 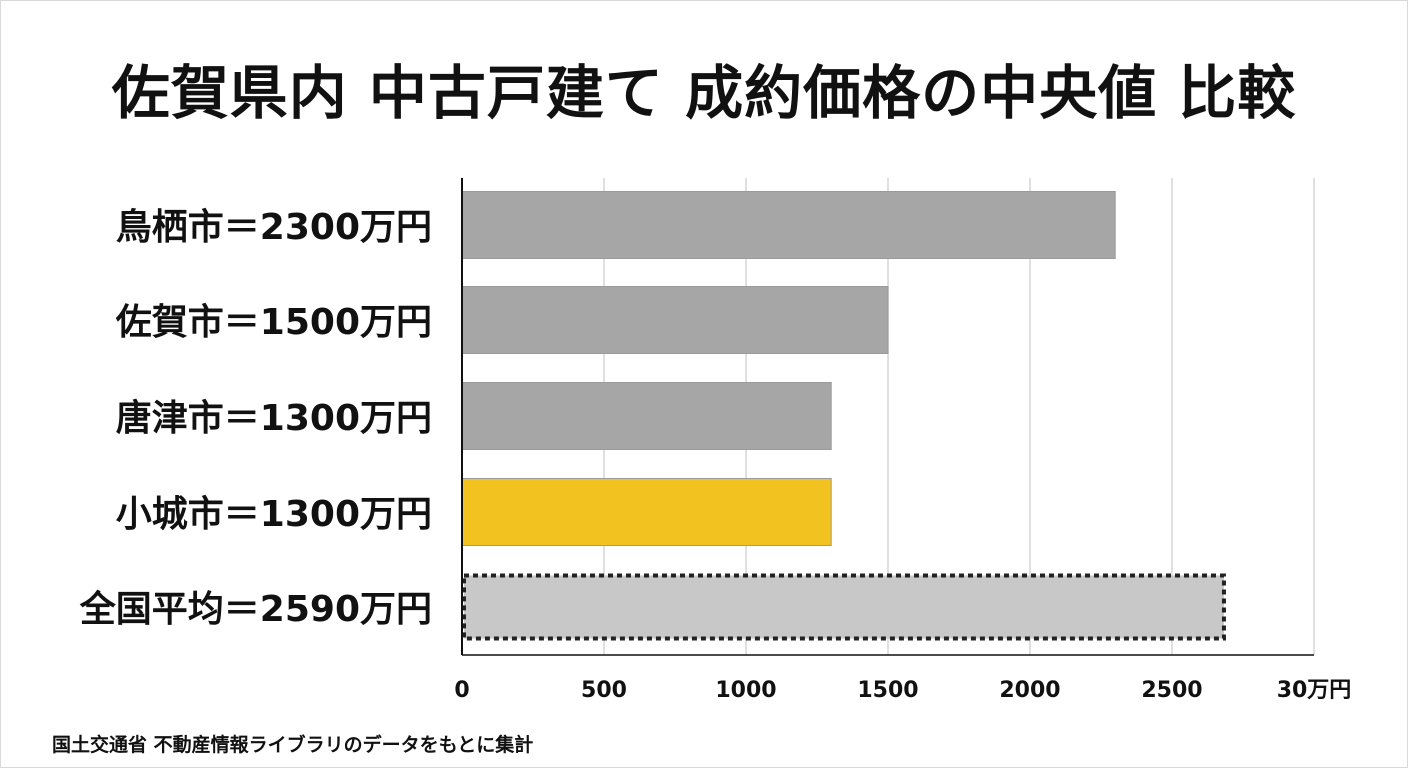 I want to click on x-tick-label: 2000, so click(x=1029, y=690).